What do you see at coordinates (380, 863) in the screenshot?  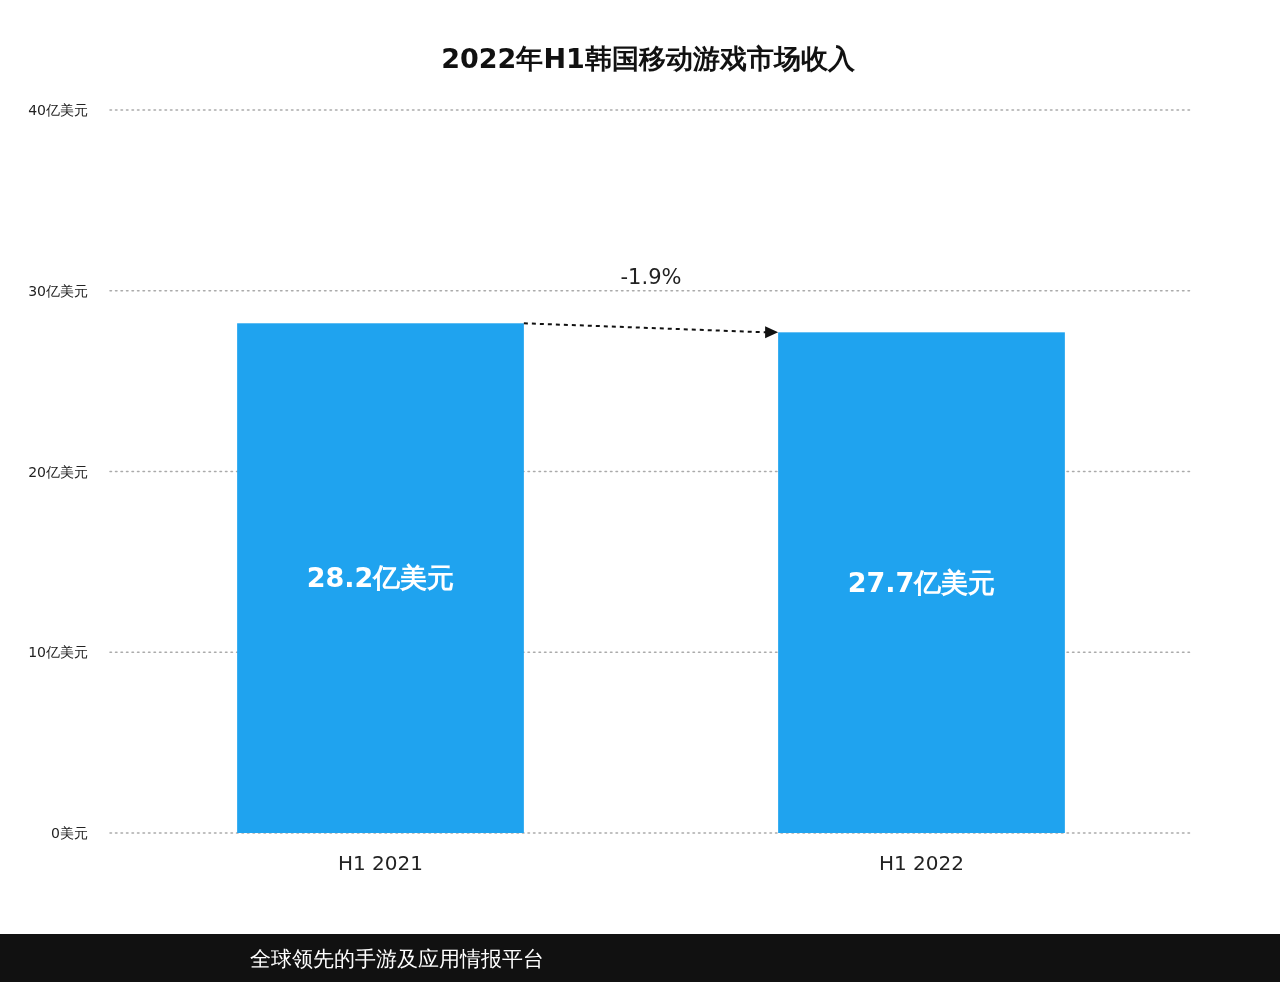 I see `x-tick-label: H1 2021` at bounding box center [380, 863].